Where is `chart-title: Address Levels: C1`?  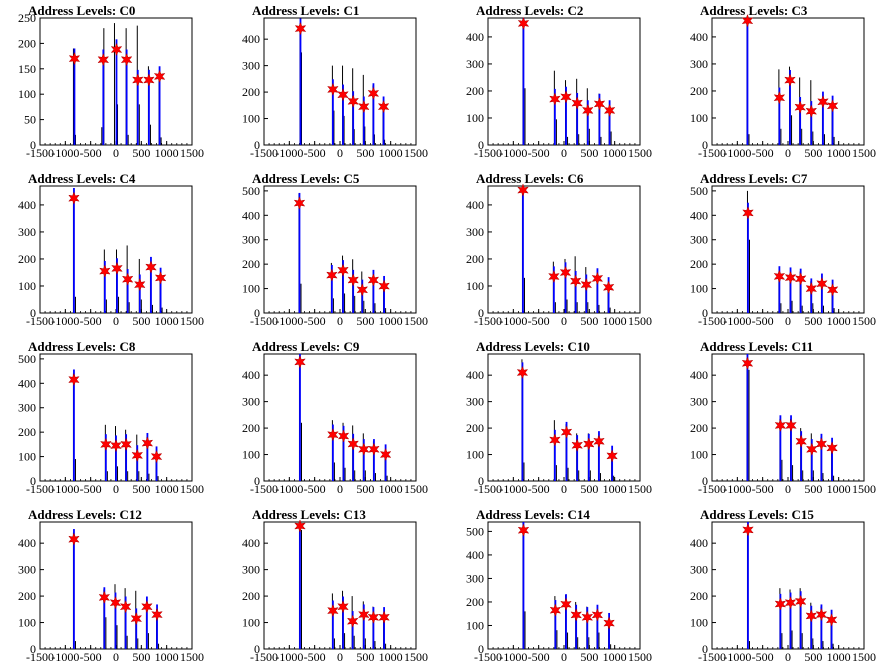 chart-title: Address Levels: C1 is located at coordinates (305, 10).